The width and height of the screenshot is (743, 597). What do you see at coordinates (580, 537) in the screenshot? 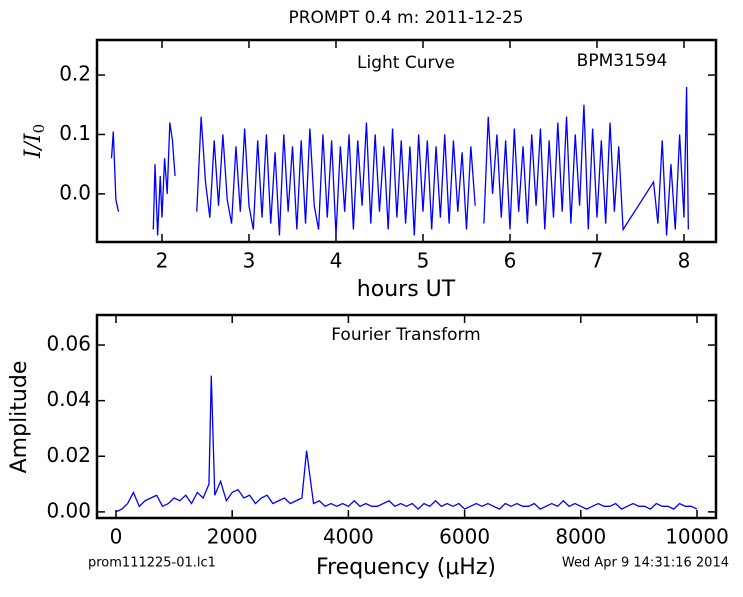
I see `x-tick-label: 8000` at bounding box center [580, 537].